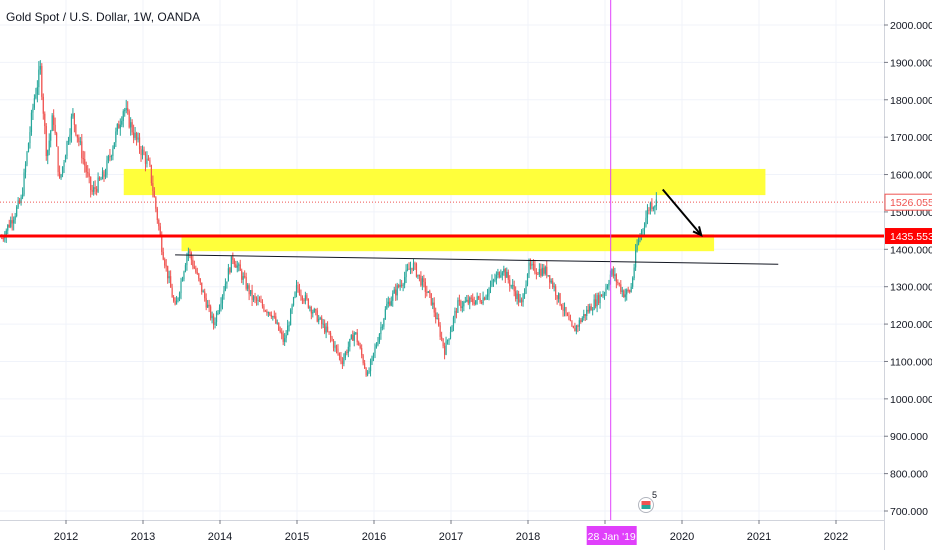  Describe the element at coordinates (444, 182) in the screenshot. I see `resistance-zone` at that location.